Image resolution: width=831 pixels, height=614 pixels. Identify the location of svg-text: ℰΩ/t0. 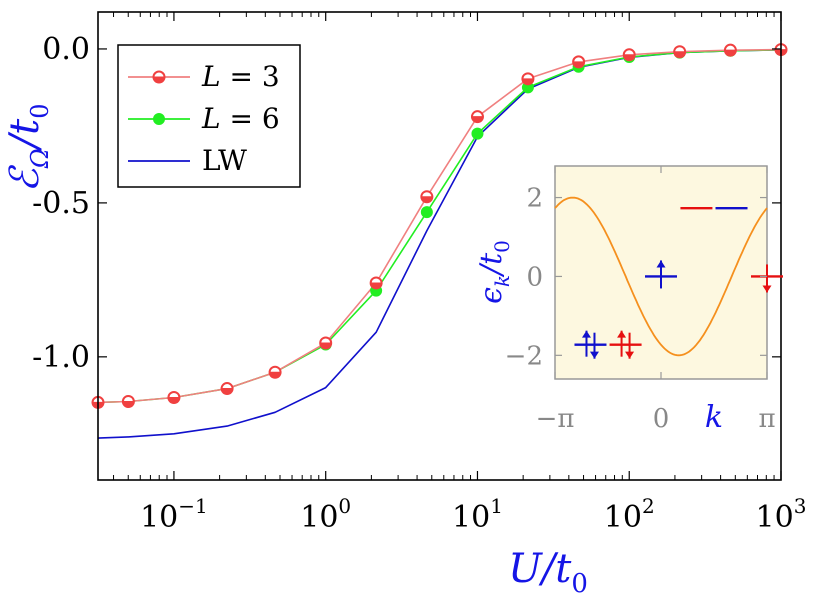
(28, 148).